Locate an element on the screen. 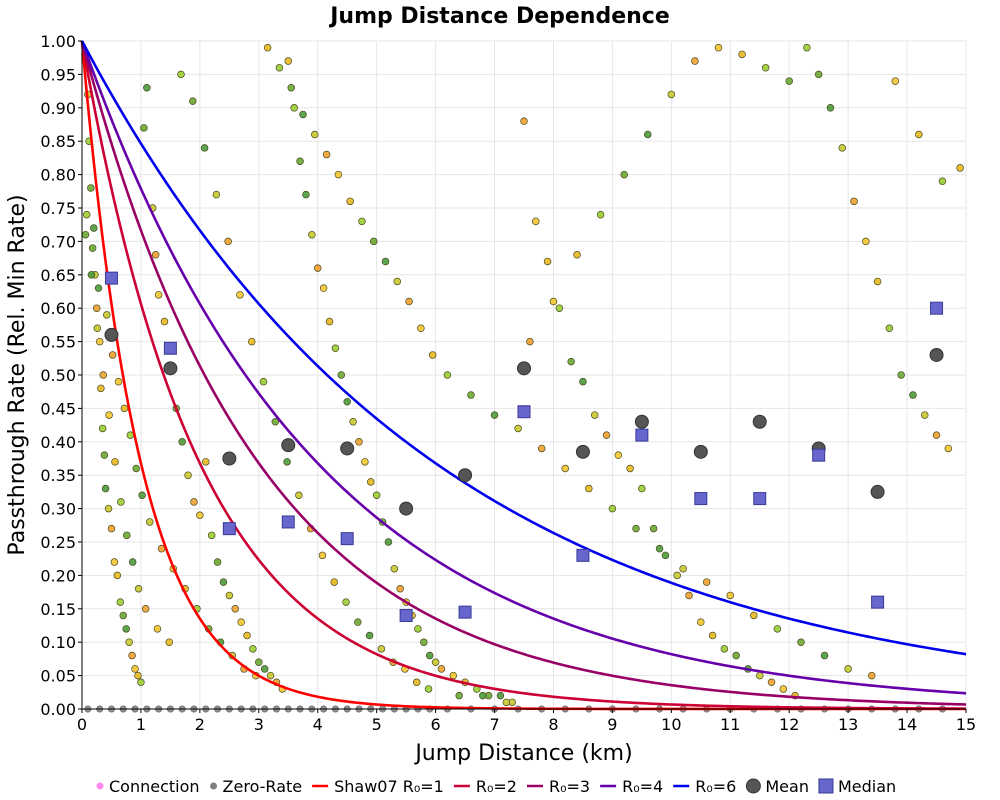  y-tick-label: 0.85 is located at coordinates (58, 141).